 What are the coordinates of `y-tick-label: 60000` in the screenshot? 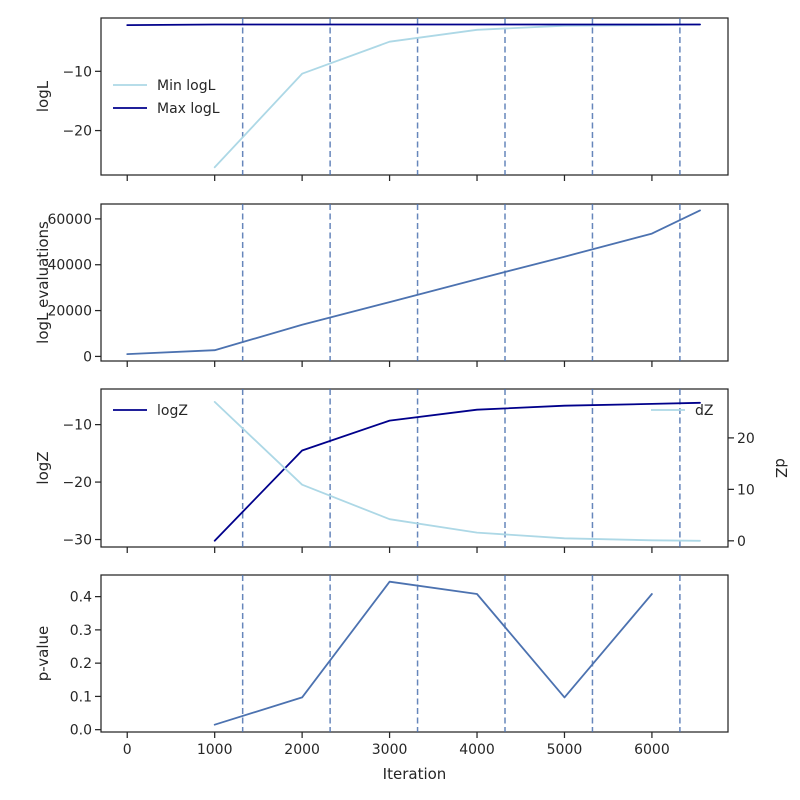 It's located at (69, 220).